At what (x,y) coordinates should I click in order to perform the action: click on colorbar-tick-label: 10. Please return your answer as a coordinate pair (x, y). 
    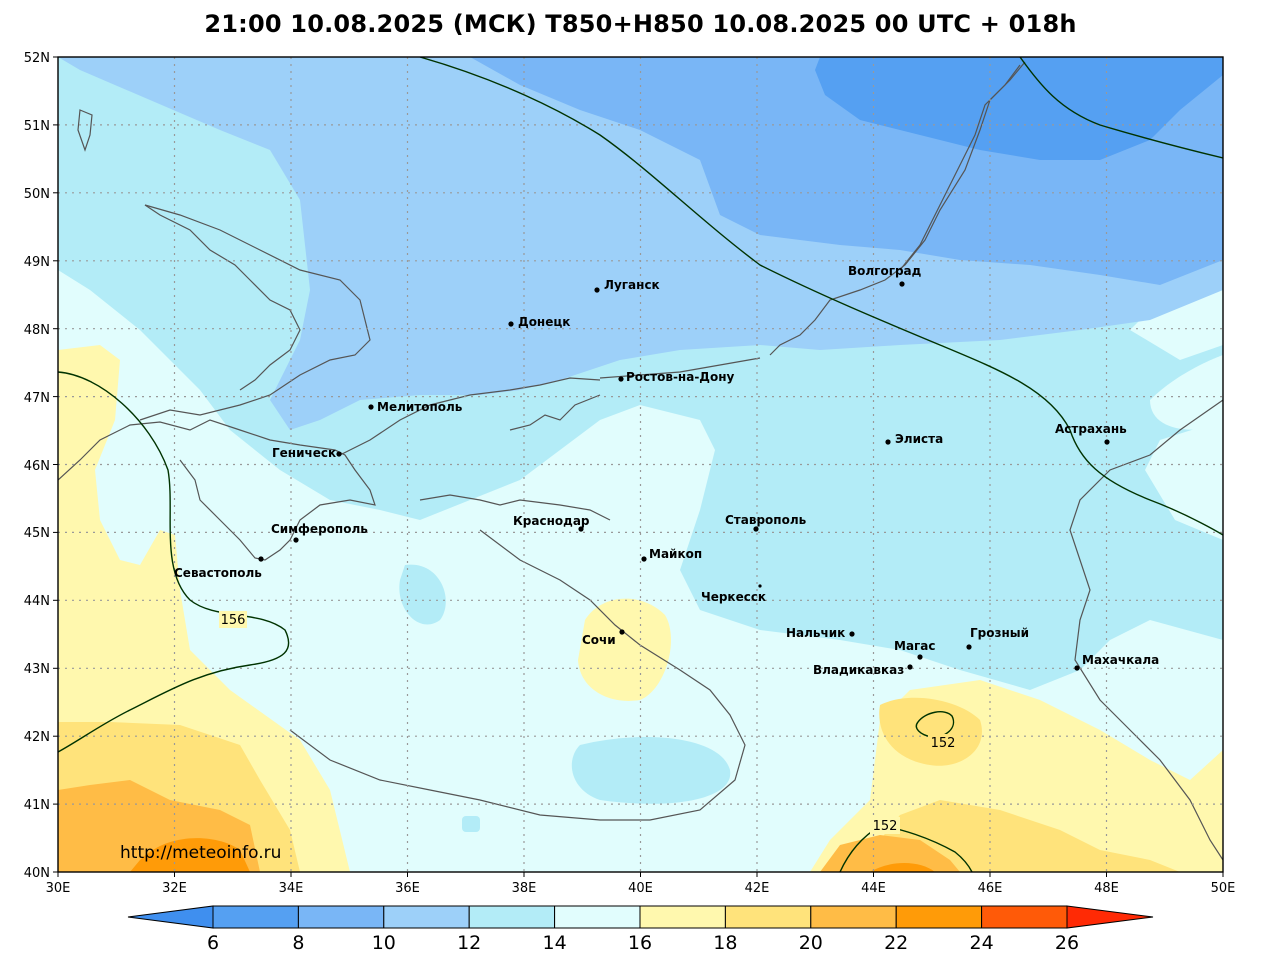
    Looking at the image, I should click on (384, 943).